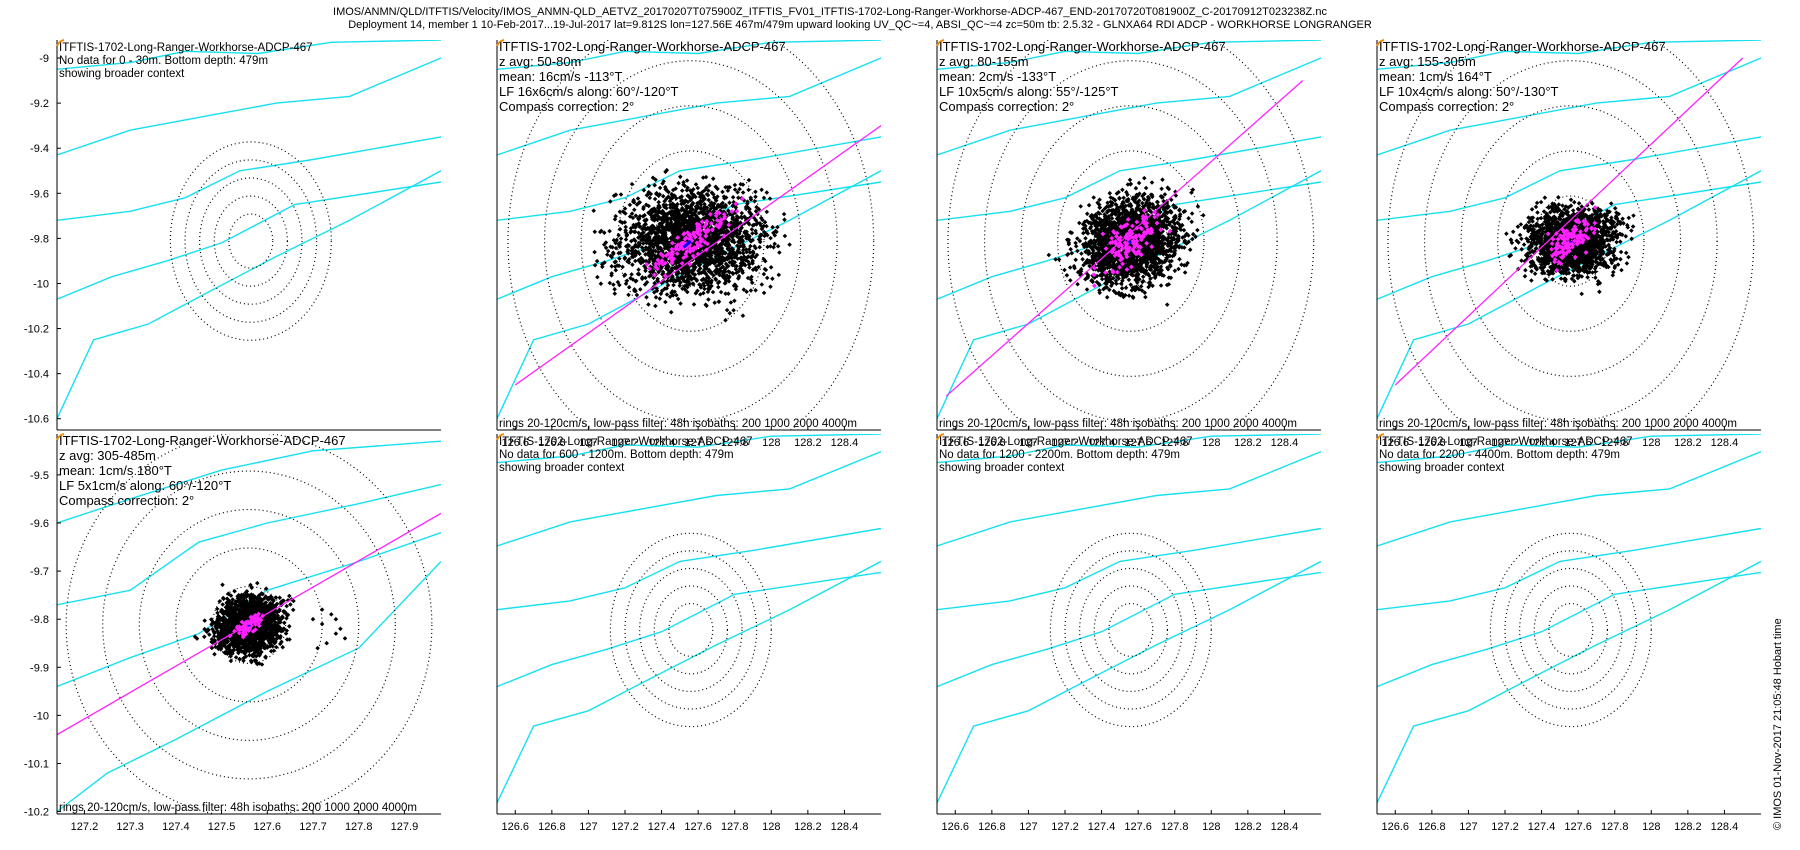  What do you see at coordinates (39, 104) in the screenshot?
I see `y-tick-label: -9.2` at bounding box center [39, 104].